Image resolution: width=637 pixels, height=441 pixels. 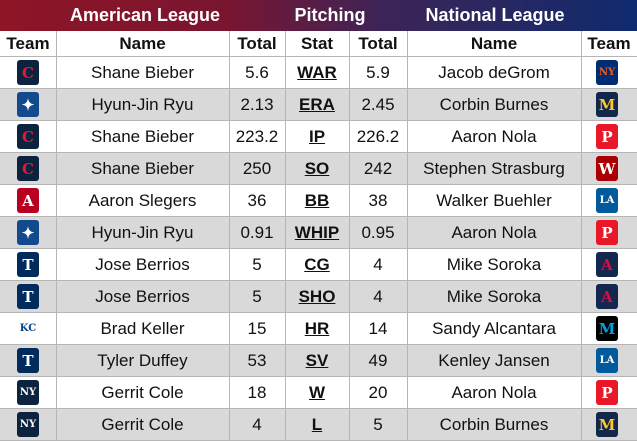 I want to click on table-row: C W Shane Bieber 250 SO 242 Stephen Strasburg, so click(x=318, y=169).